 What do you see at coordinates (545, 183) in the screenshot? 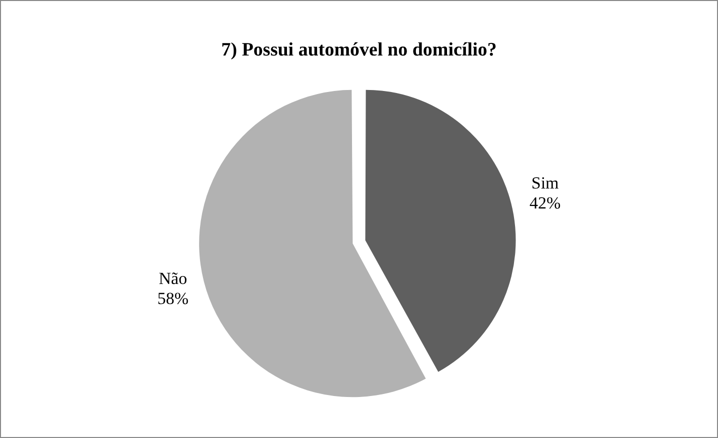
I see `slice-label: Sim` at bounding box center [545, 183].